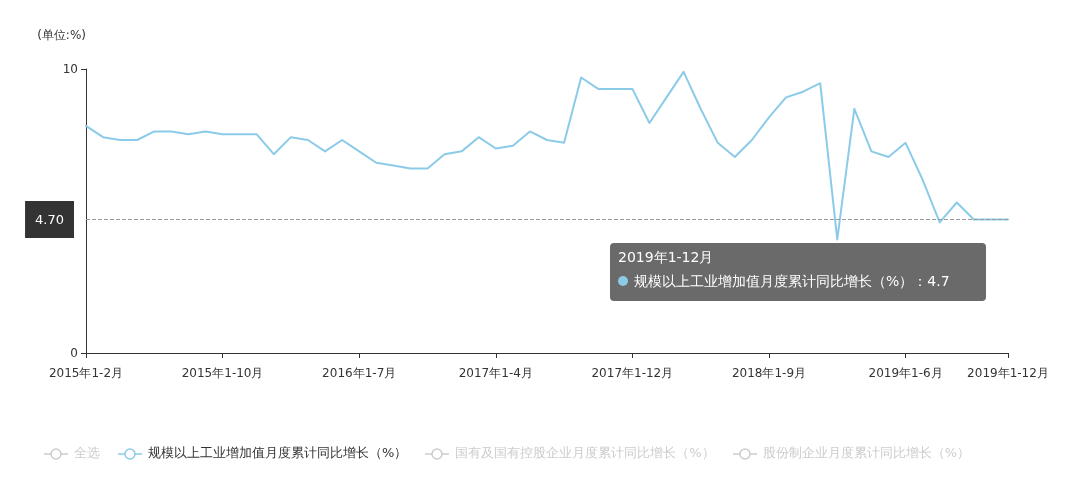  I want to click on x-tick-label: 2017年1-12月, so click(632, 373).